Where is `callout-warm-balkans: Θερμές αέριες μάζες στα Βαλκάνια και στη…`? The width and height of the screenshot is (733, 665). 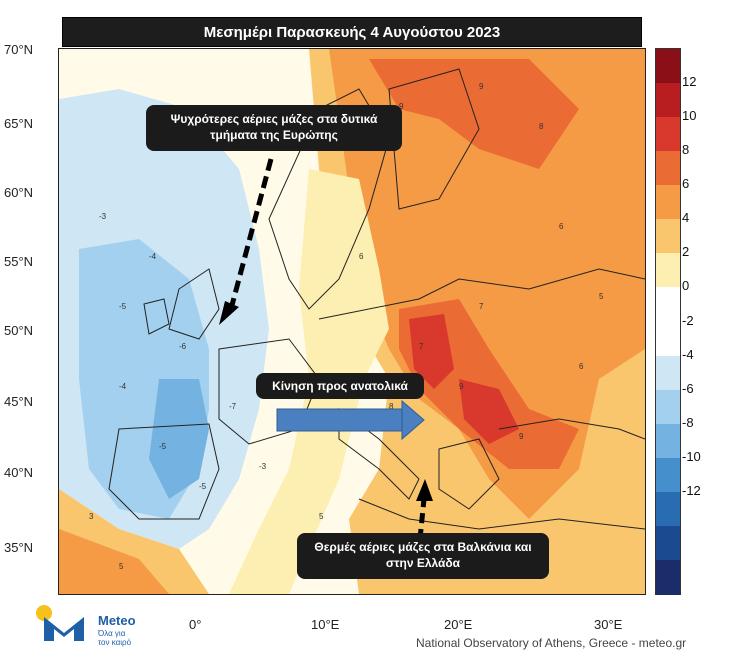
callout-warm-balkans: Θερμές αέριες μάζες στα Βαλκάνια και στη… is located at coordinates (423, 556).